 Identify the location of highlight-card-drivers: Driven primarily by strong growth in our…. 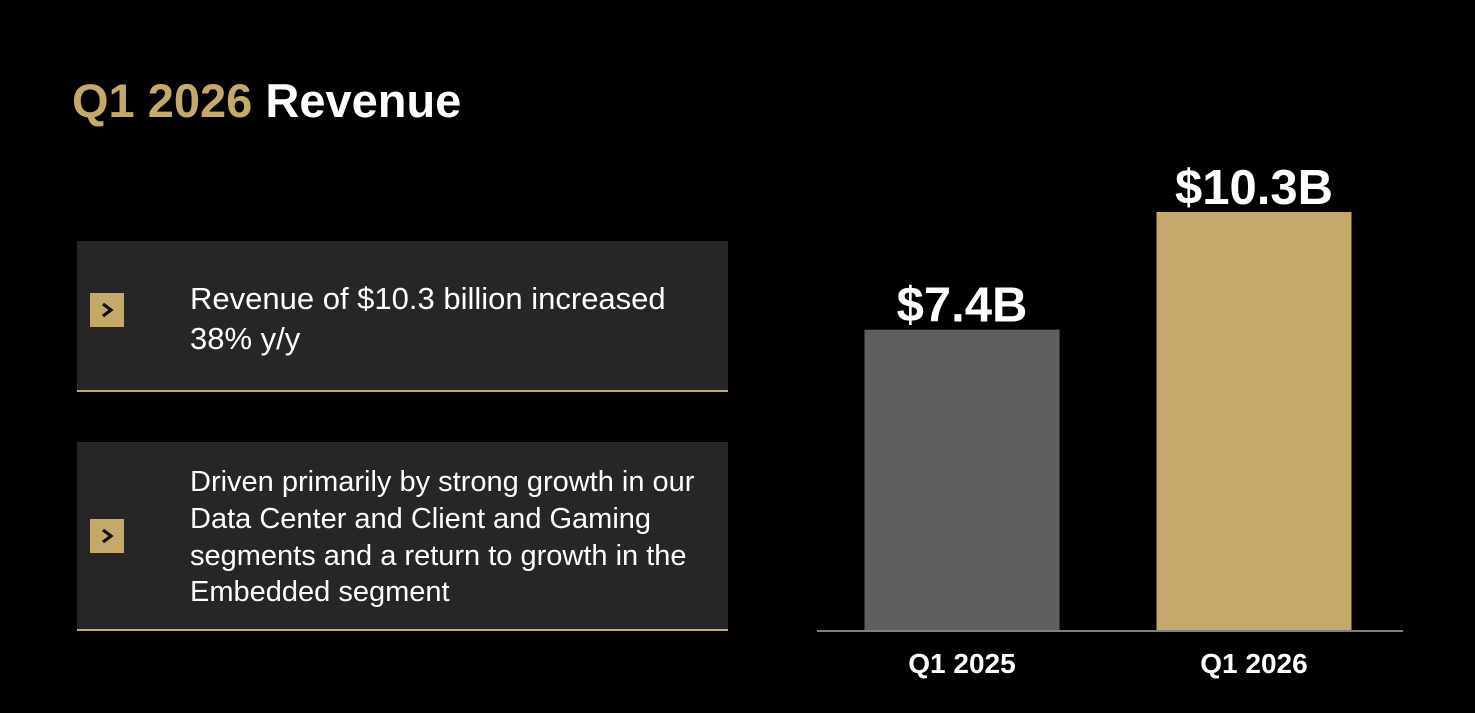
(402, 536).